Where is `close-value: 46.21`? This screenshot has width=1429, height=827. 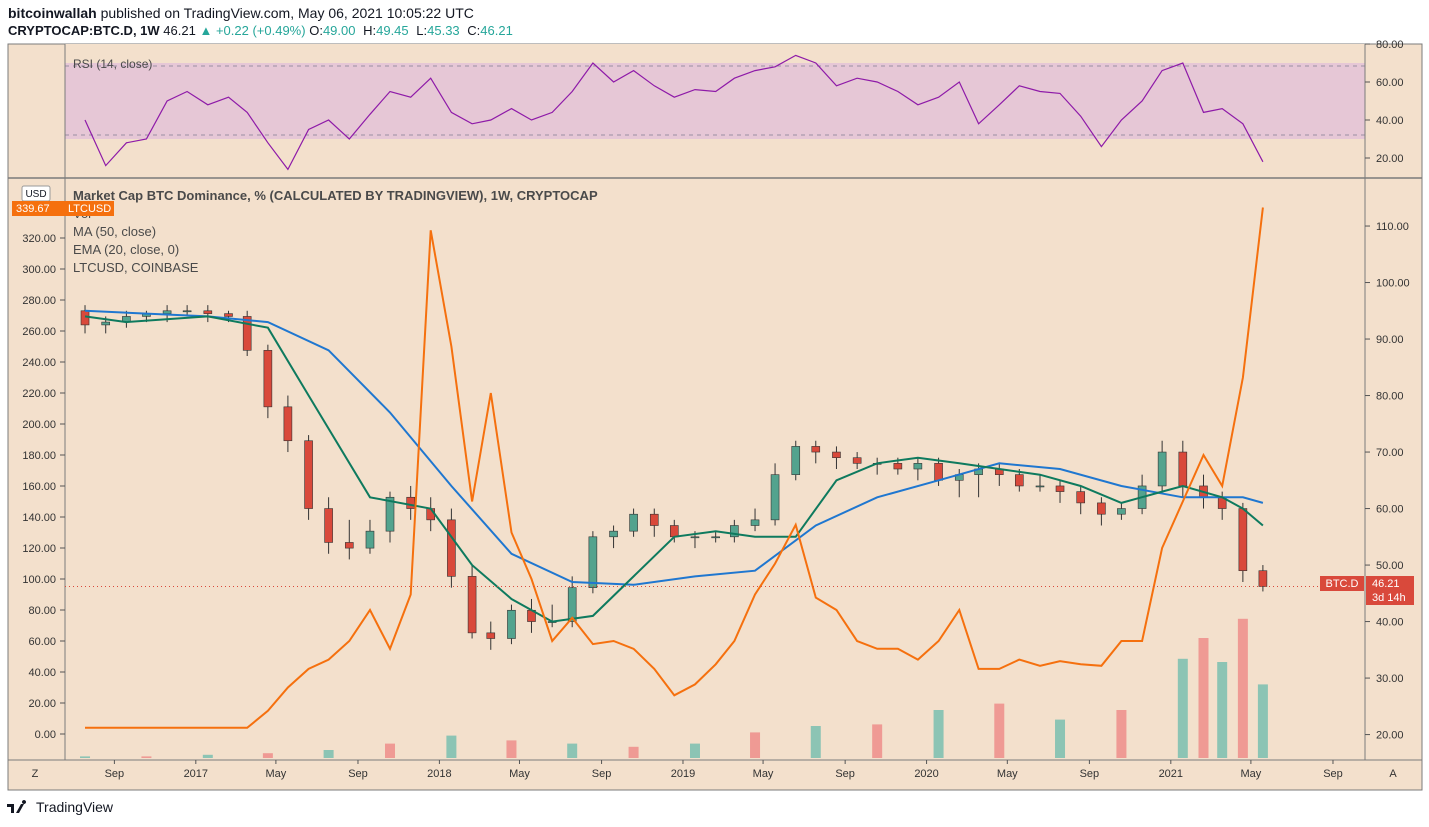
close-value: 46.21 is located at coordinates (496, 30).